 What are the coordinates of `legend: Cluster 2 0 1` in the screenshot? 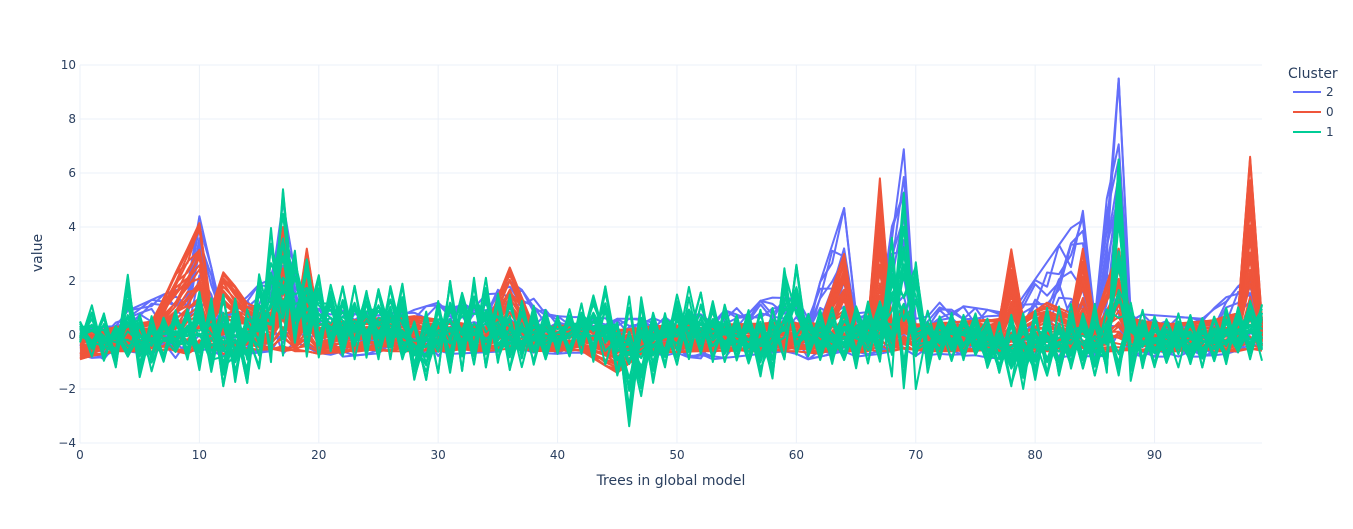 It's located at (1313, 102).